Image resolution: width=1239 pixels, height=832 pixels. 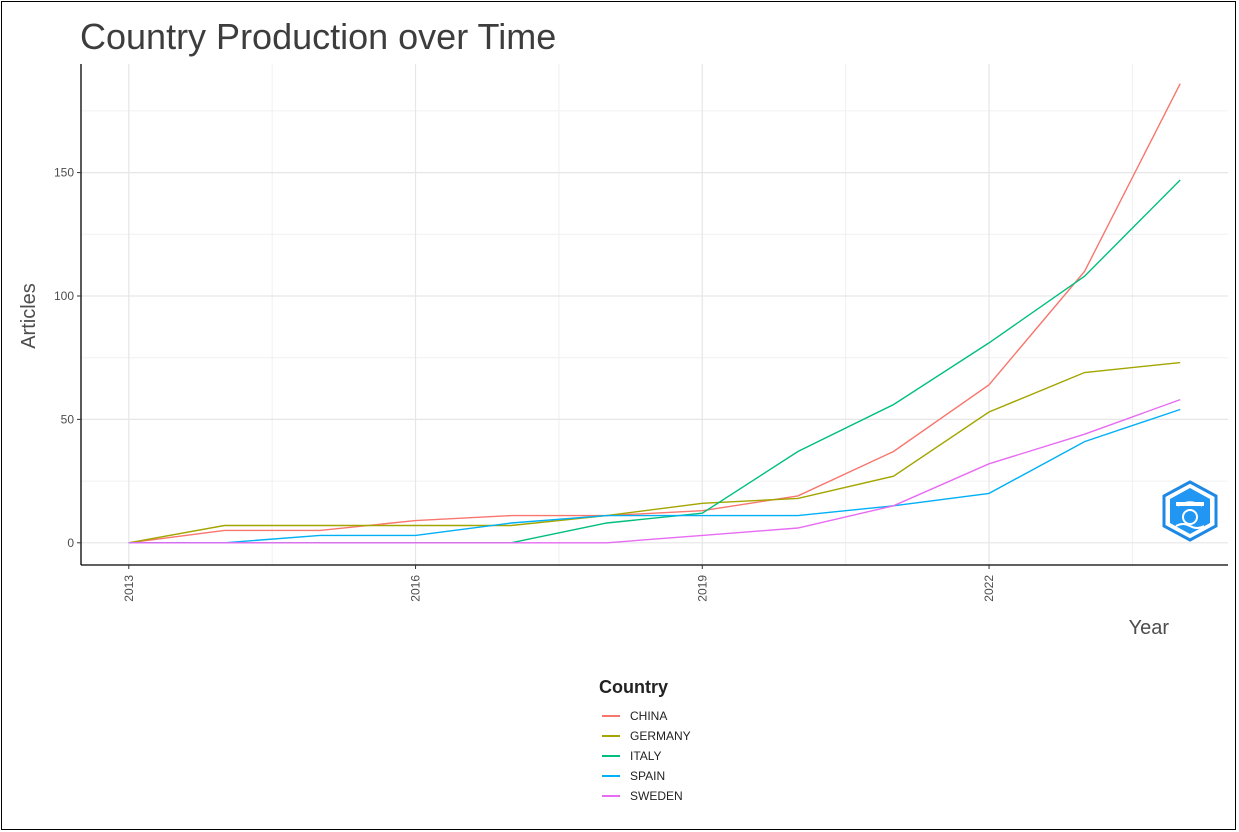 I want to click on x-tick-label: 2016, so click(x=416, y=588).